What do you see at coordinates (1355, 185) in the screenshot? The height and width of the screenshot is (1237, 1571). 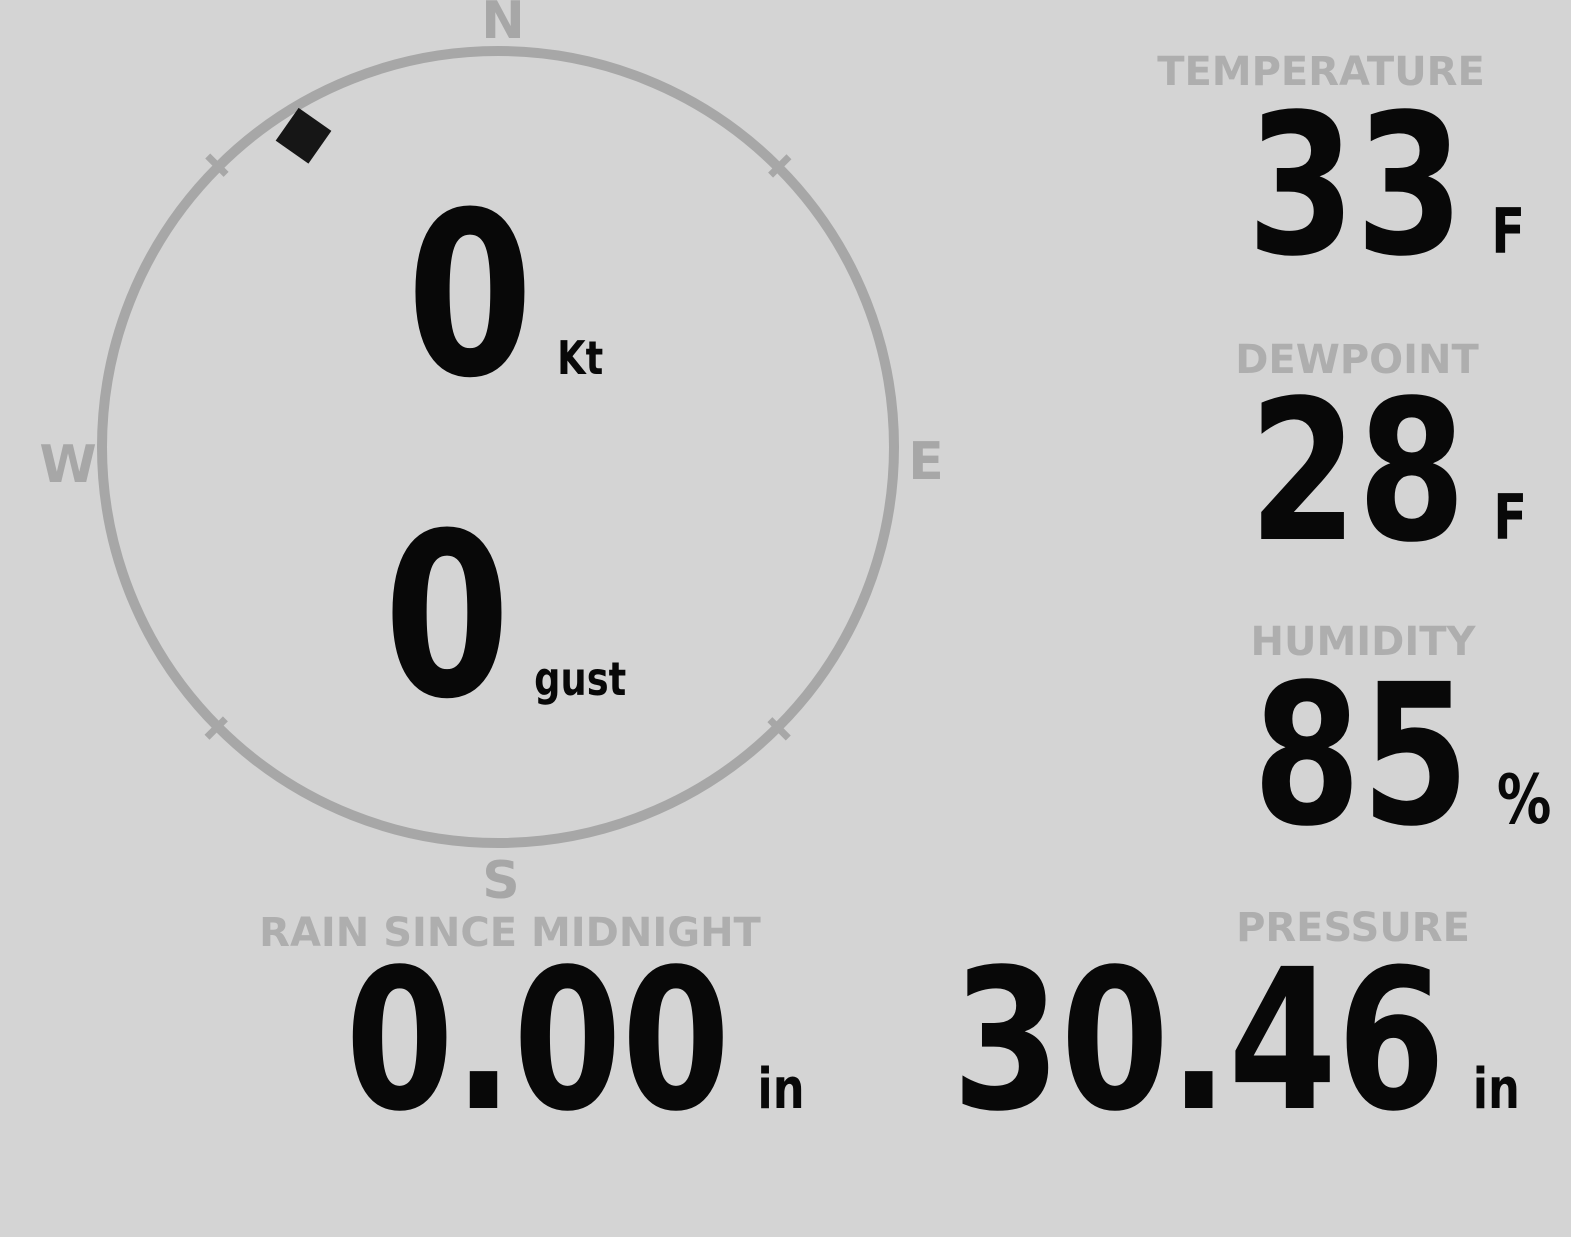 I see `temperature-value: 33` at bounding box center [1355, 185].